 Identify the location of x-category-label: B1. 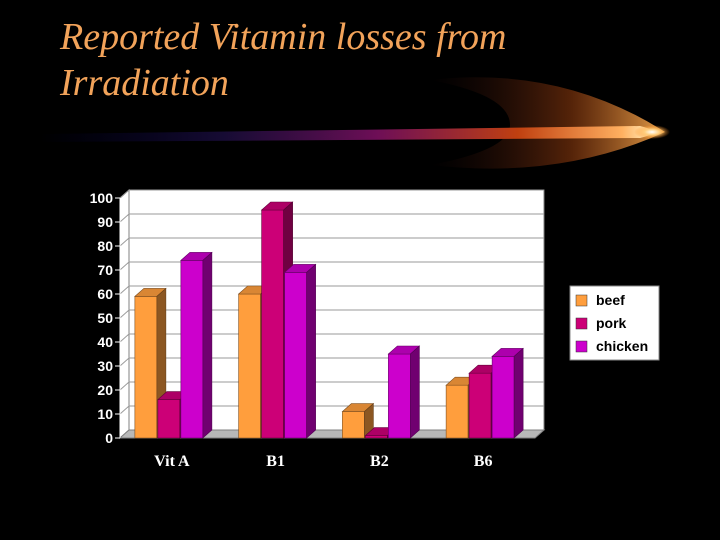
(275, 461).